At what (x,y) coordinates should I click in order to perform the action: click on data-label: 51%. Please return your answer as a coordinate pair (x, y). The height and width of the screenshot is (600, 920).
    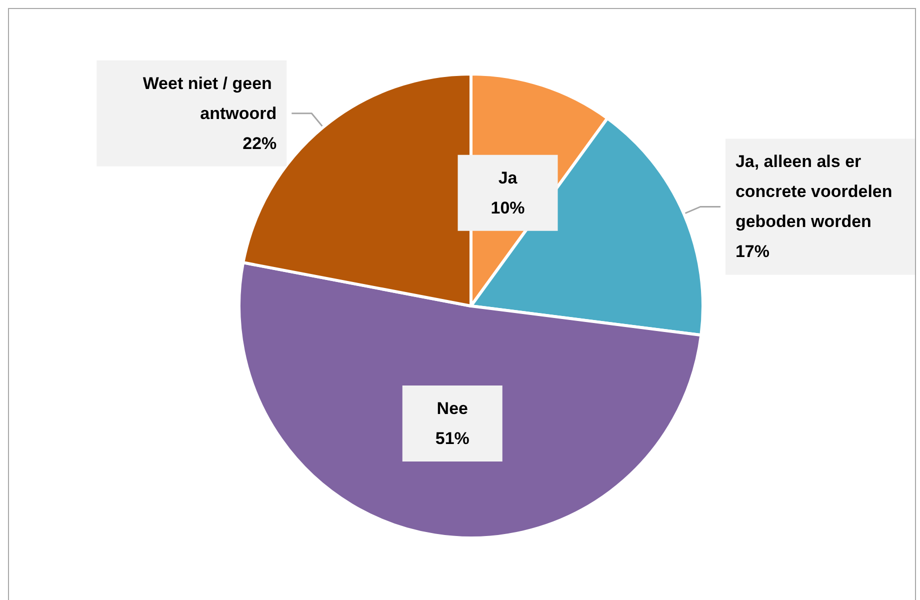
    Looking at the image, I should click on (452, 438).